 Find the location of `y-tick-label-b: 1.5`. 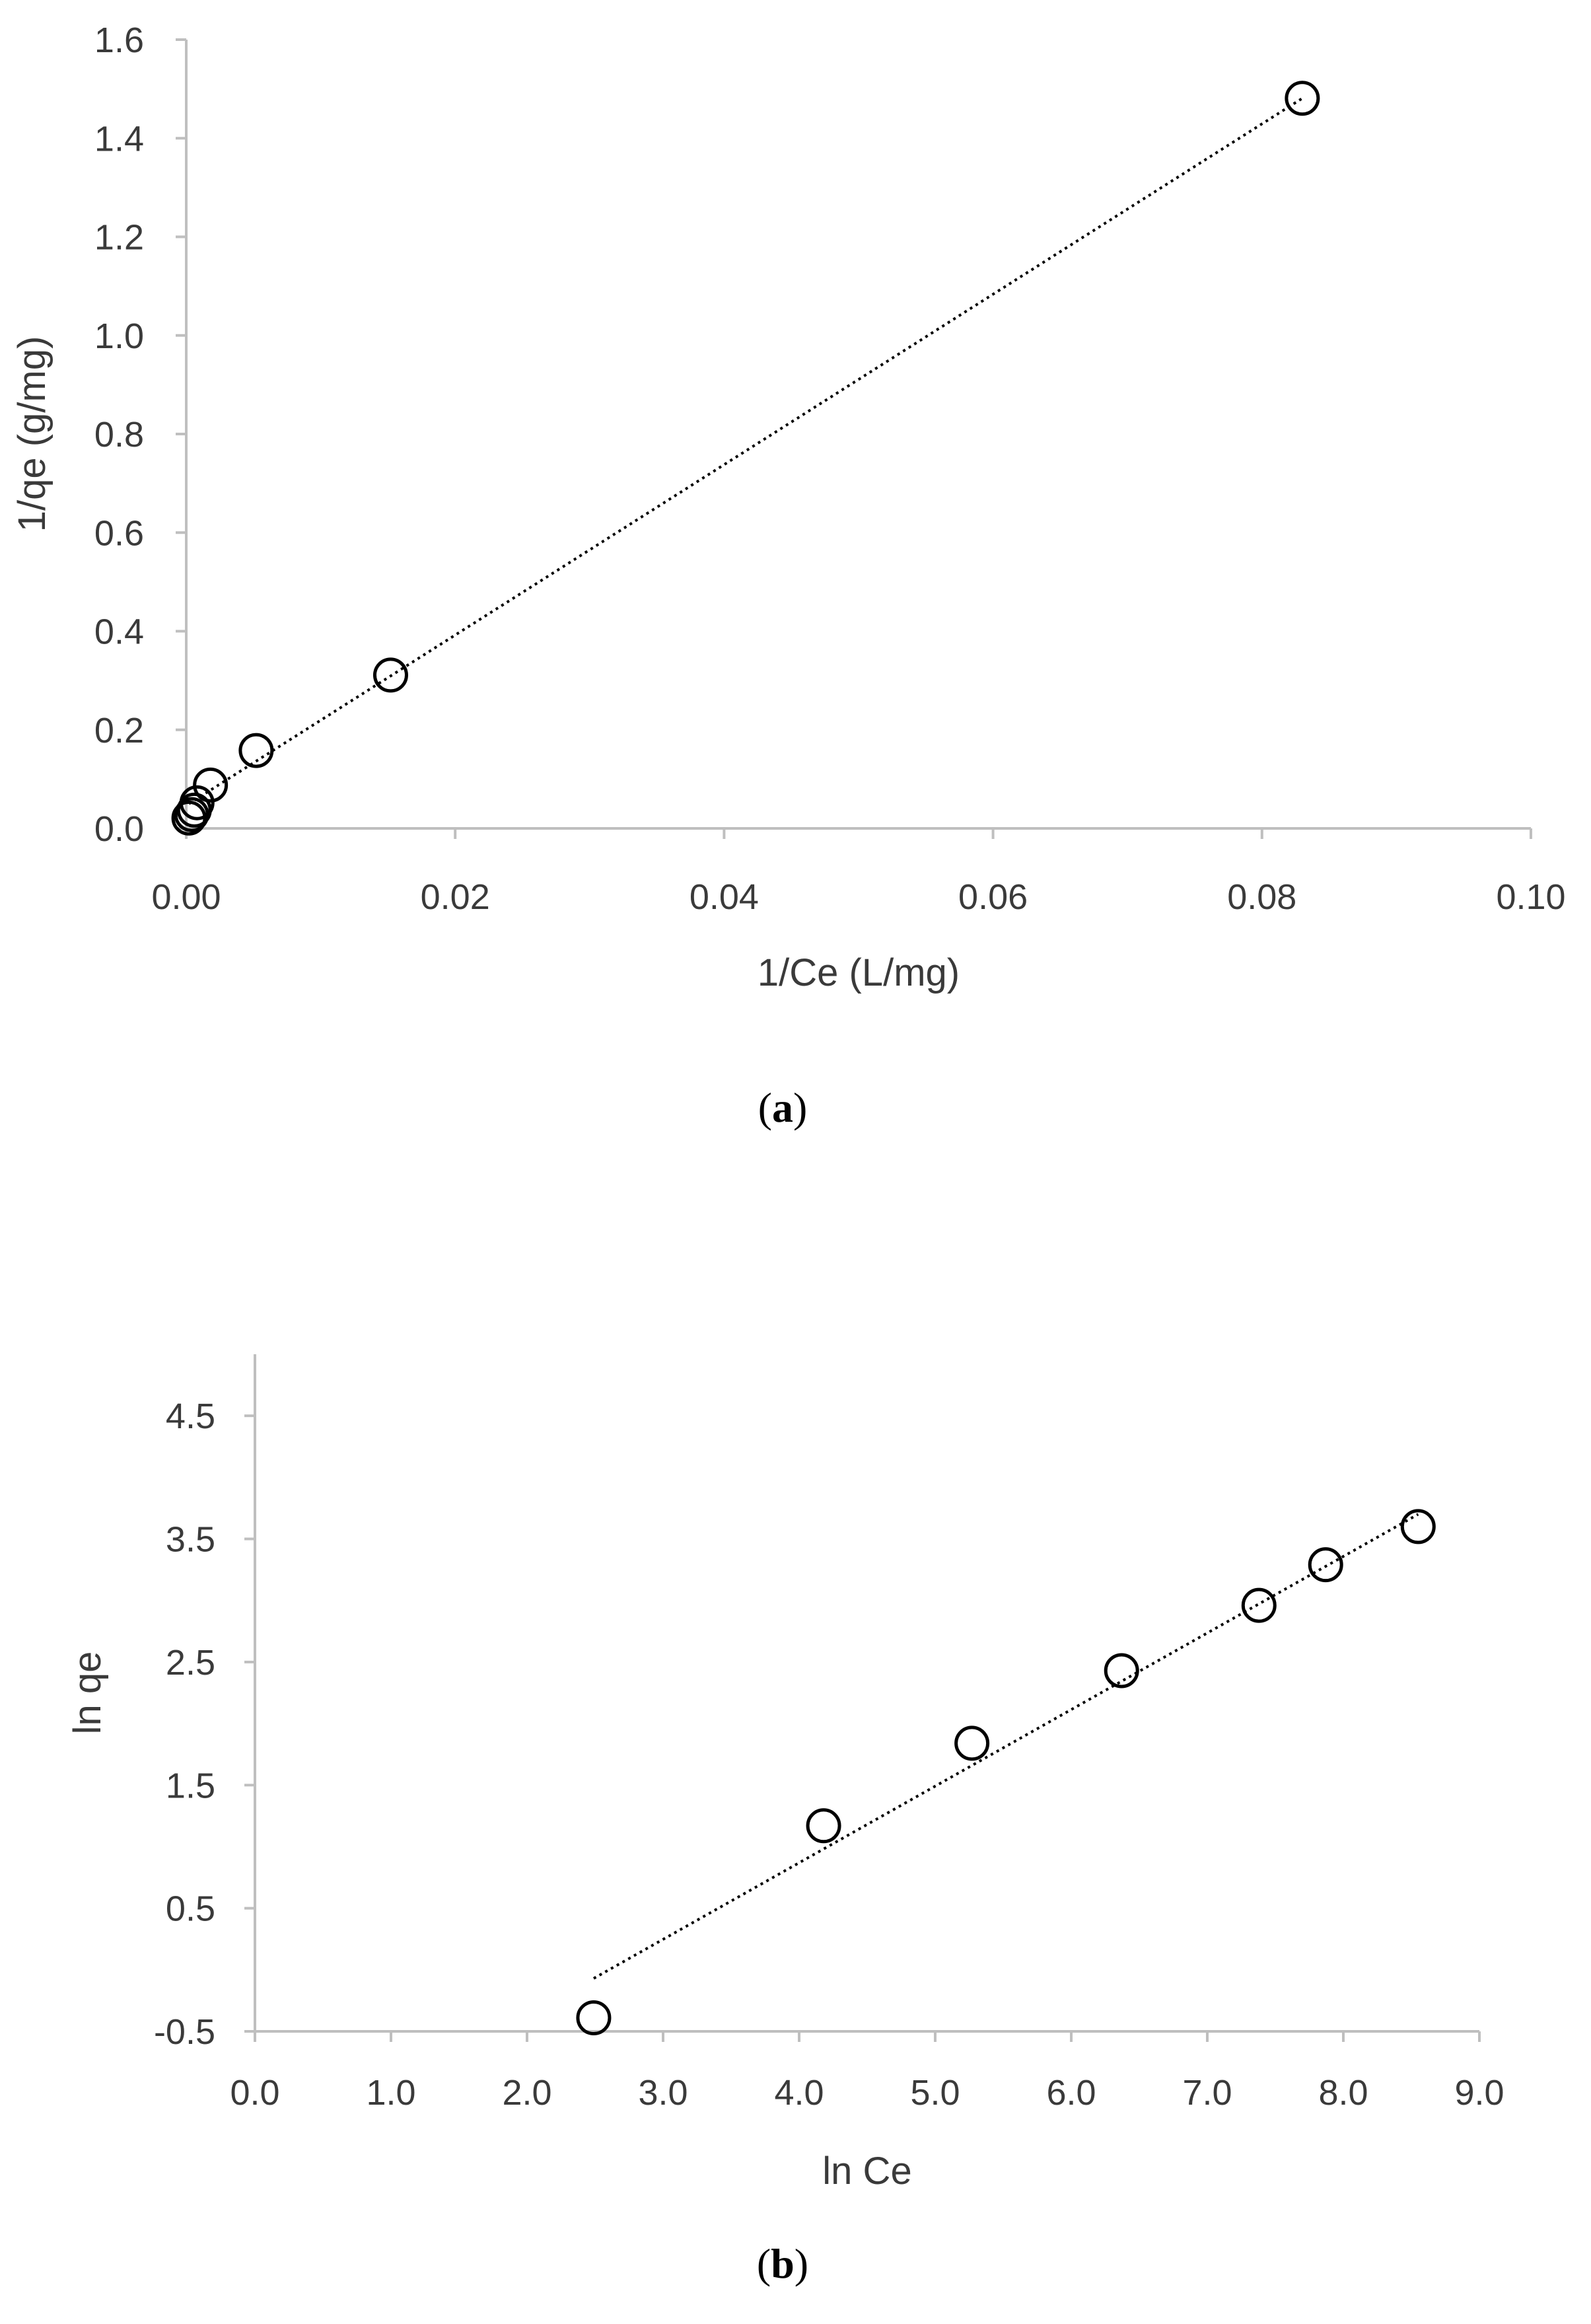

y-tick-label-b: 1.5 is located at coordinates (191, 1785).